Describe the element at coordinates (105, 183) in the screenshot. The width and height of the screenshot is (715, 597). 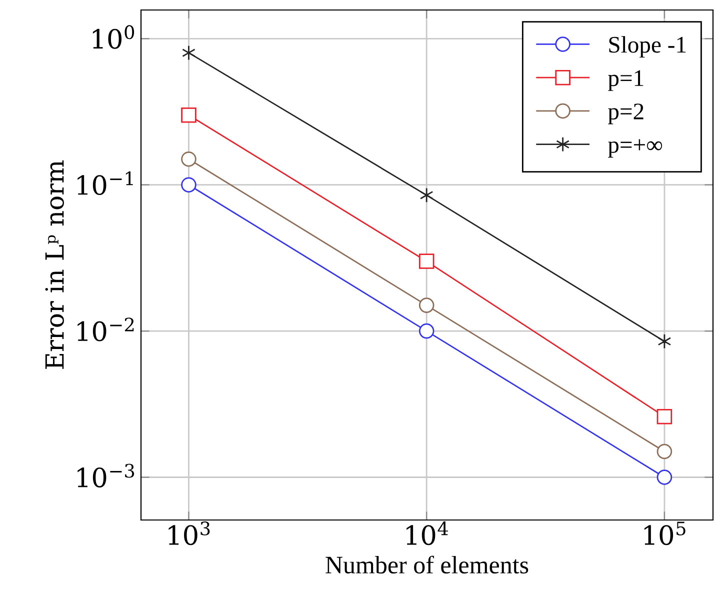
I see `y-tick-label: 10$^{−1}$` at that location.